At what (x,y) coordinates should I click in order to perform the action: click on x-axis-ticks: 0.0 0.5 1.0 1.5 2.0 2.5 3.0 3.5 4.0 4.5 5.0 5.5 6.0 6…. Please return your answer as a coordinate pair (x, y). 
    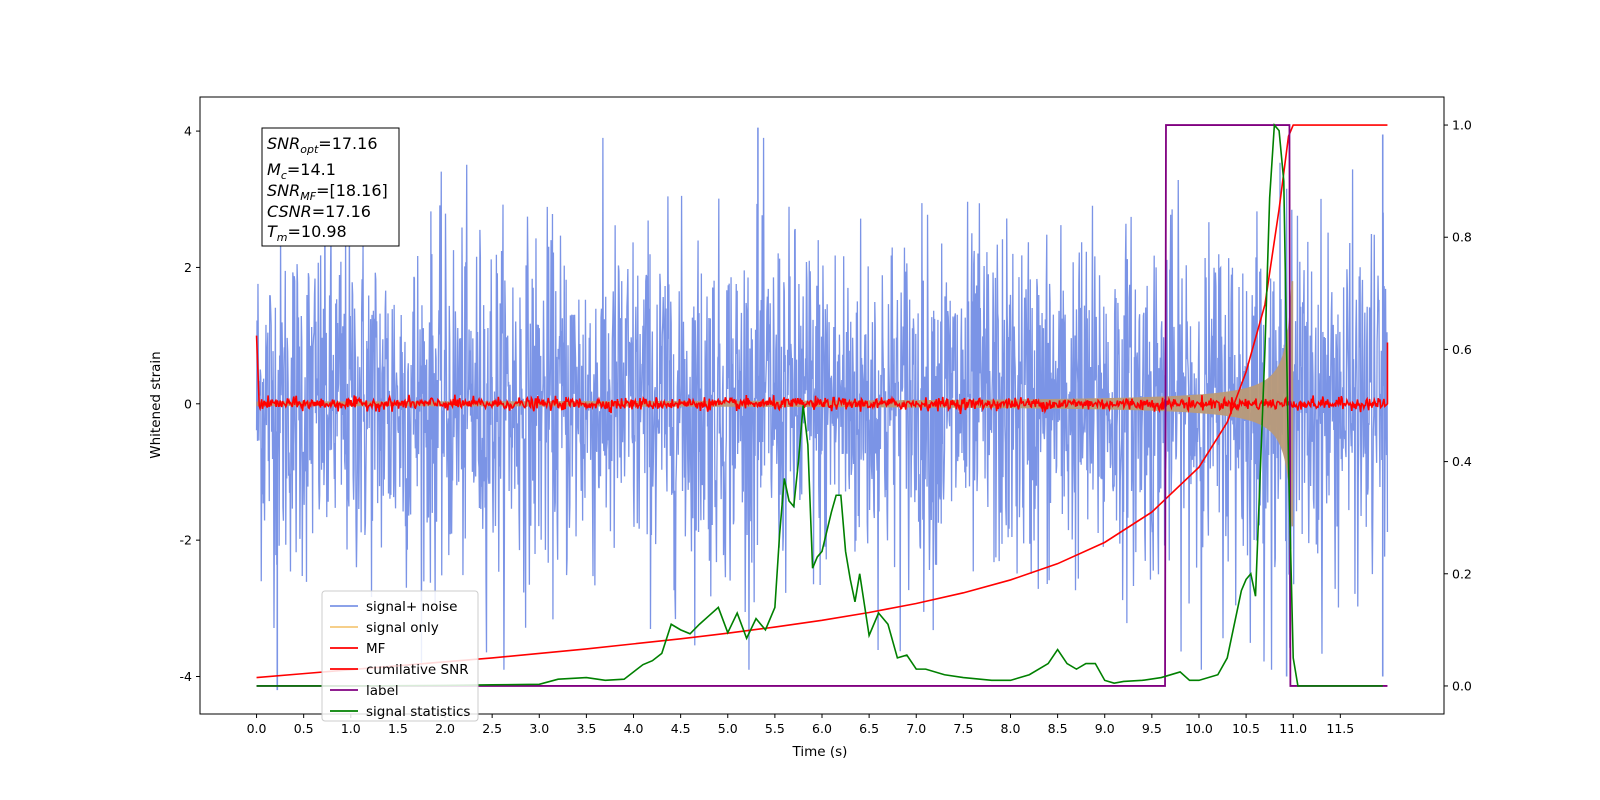
    Looking at the image, I should click on (800, 725).